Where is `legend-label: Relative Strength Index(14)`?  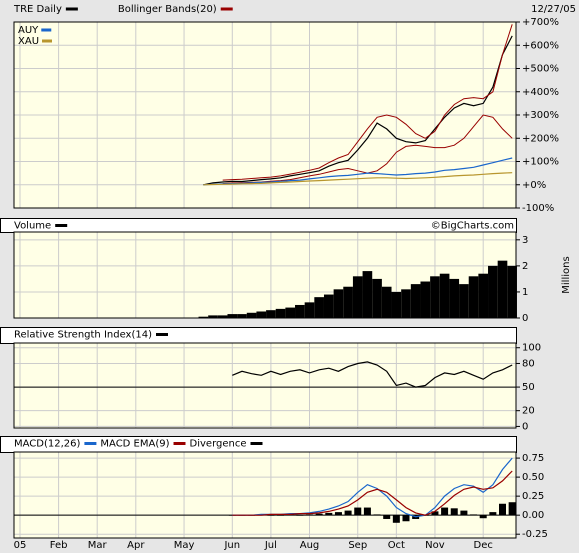 legend-label: Relative Strength Index(14) is located at coordinates (83, 335).